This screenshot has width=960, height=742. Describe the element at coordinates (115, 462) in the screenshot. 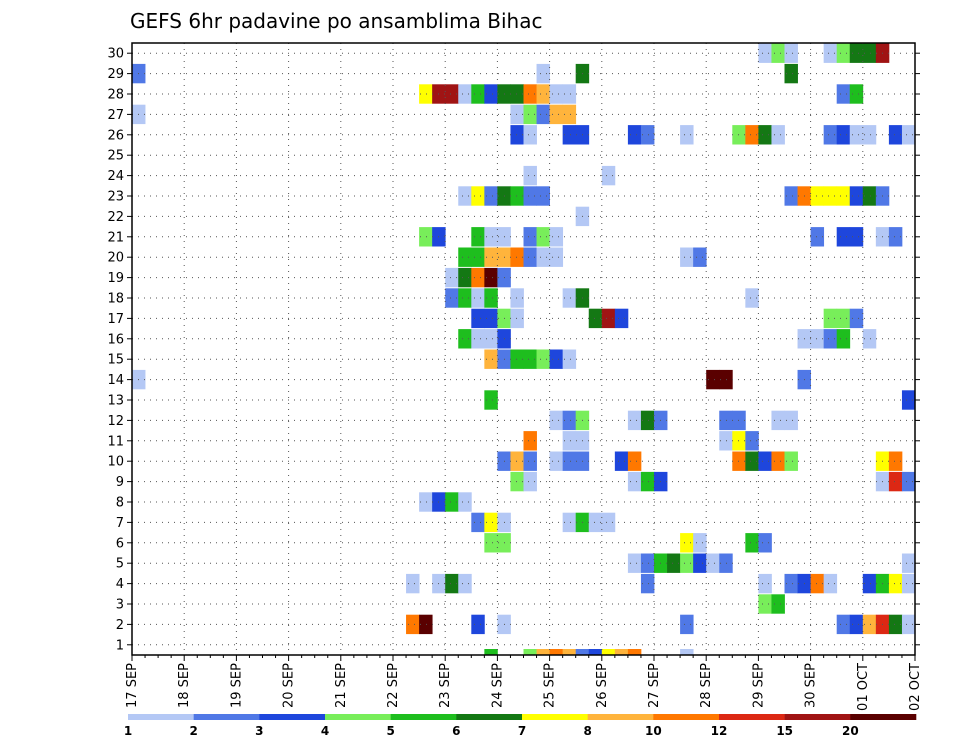

I see `y-tick-label: 10` at that location.